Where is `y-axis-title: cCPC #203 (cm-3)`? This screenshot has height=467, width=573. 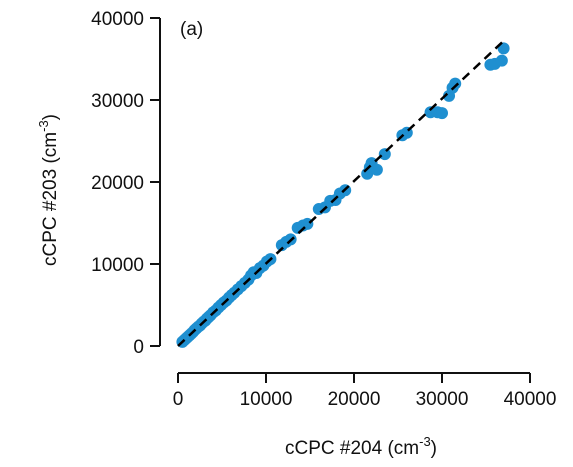 y-axis-title: cCPC #203 (cm-3) is located at coordinates (48, 190).